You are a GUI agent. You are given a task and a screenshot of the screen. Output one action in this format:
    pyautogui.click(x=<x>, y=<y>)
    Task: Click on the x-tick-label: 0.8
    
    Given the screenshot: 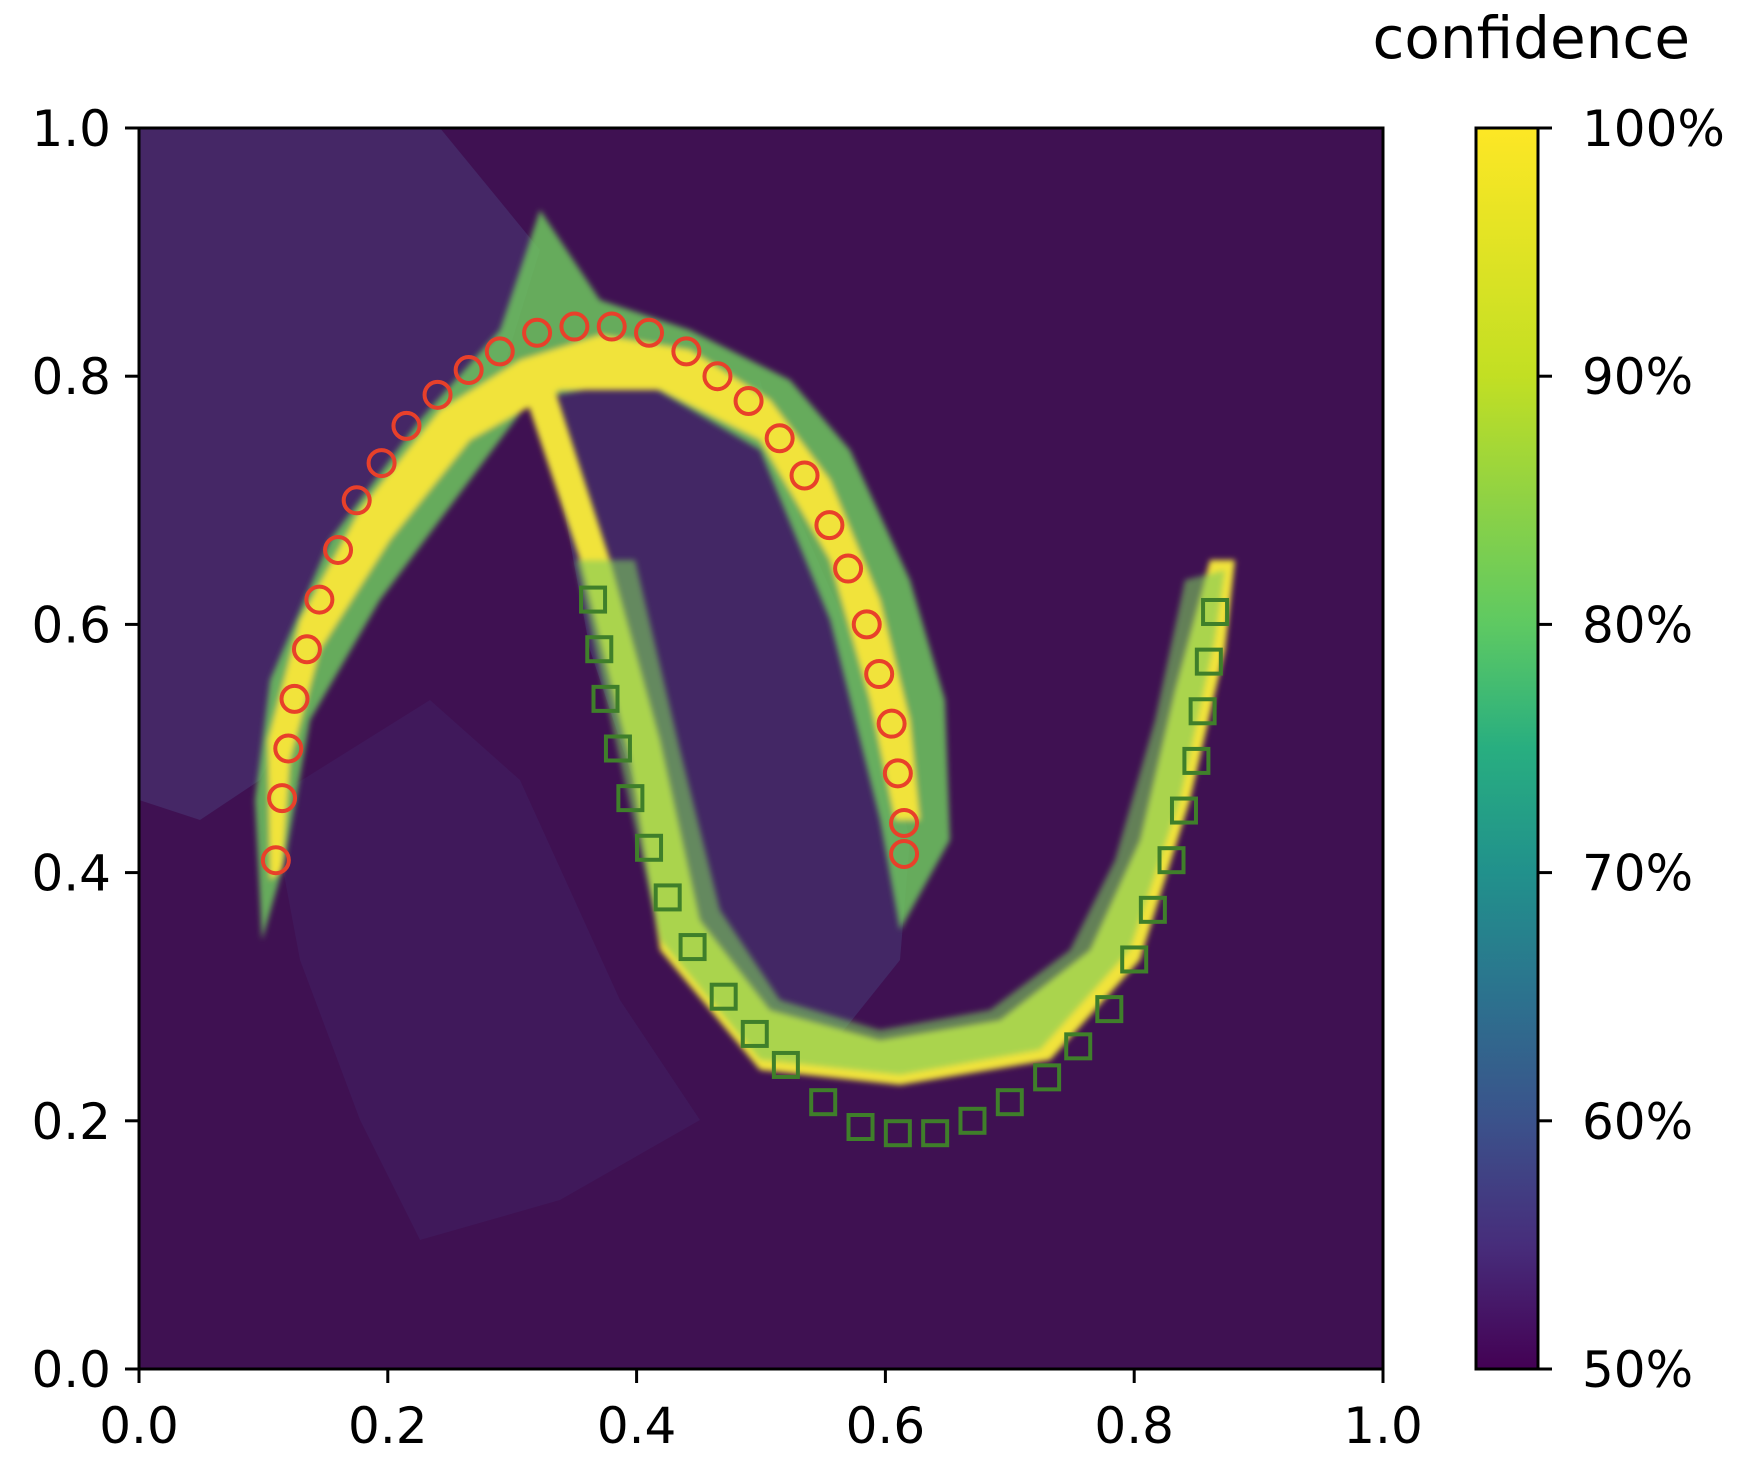 What is the action you would take?
    pyautogui.click(x=1134, y=1426)
    